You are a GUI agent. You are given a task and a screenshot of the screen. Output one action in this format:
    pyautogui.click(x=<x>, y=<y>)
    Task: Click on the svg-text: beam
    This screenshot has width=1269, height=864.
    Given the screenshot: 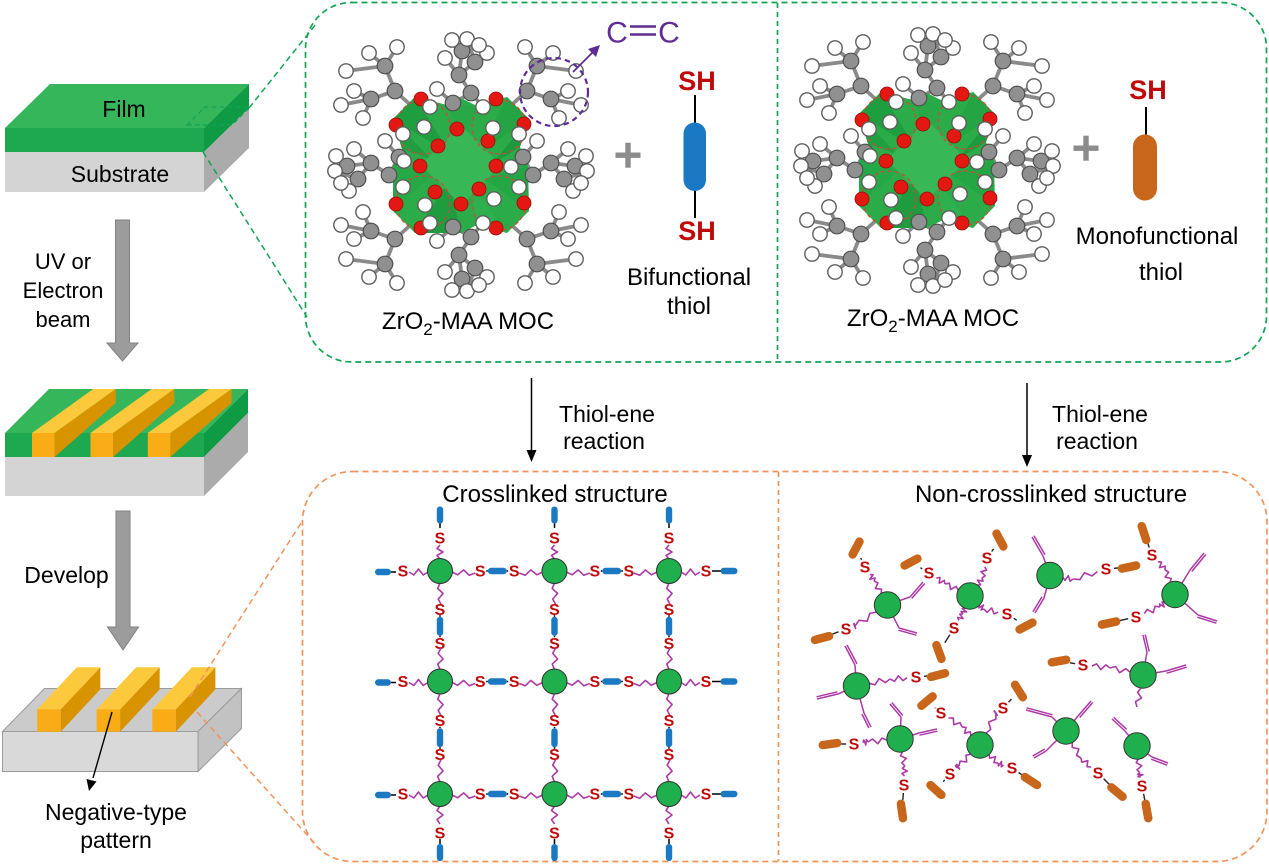 What is the action you would take?
    pyautogui.click(x=62, y=319)
    